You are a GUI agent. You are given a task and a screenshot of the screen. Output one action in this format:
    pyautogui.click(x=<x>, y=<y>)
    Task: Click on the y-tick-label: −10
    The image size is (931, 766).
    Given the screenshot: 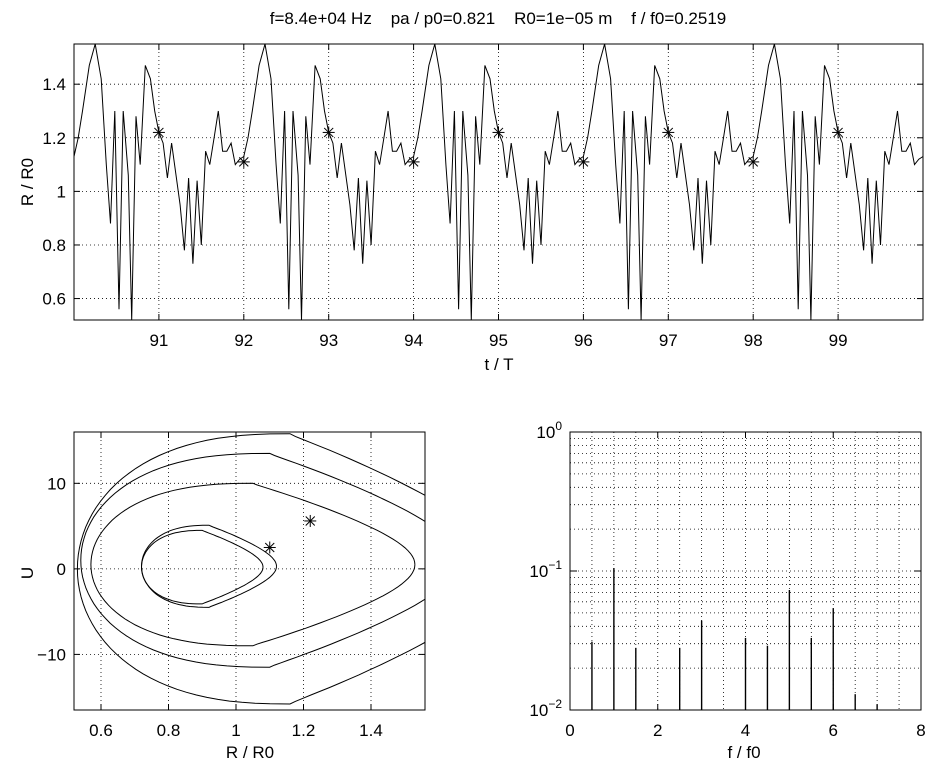 What is the action you would take?
    pyautogui.click(x=51, y=654)
    